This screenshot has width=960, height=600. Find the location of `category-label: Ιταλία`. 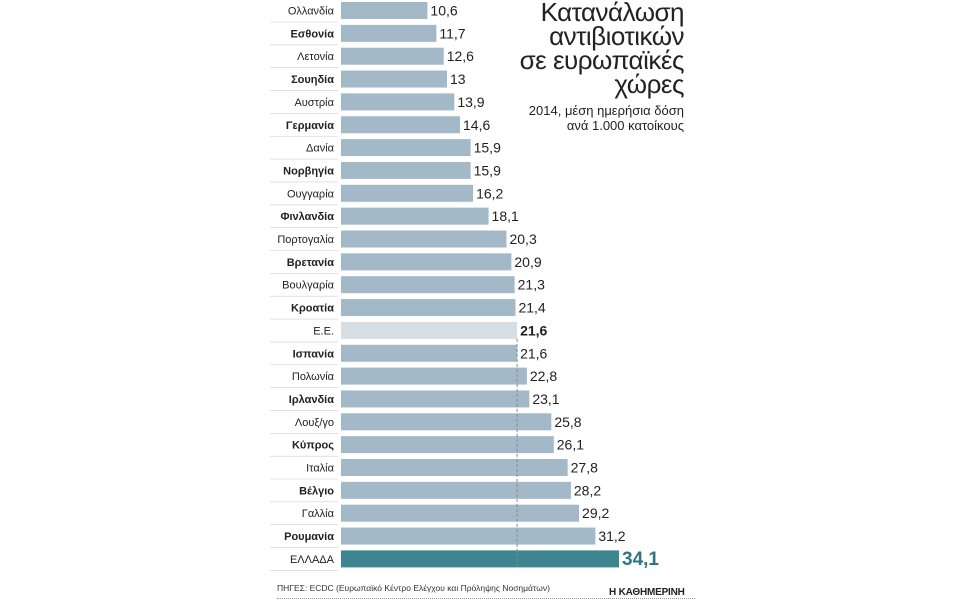

category-label: Ιταλία is located at coordinates (320, 469).